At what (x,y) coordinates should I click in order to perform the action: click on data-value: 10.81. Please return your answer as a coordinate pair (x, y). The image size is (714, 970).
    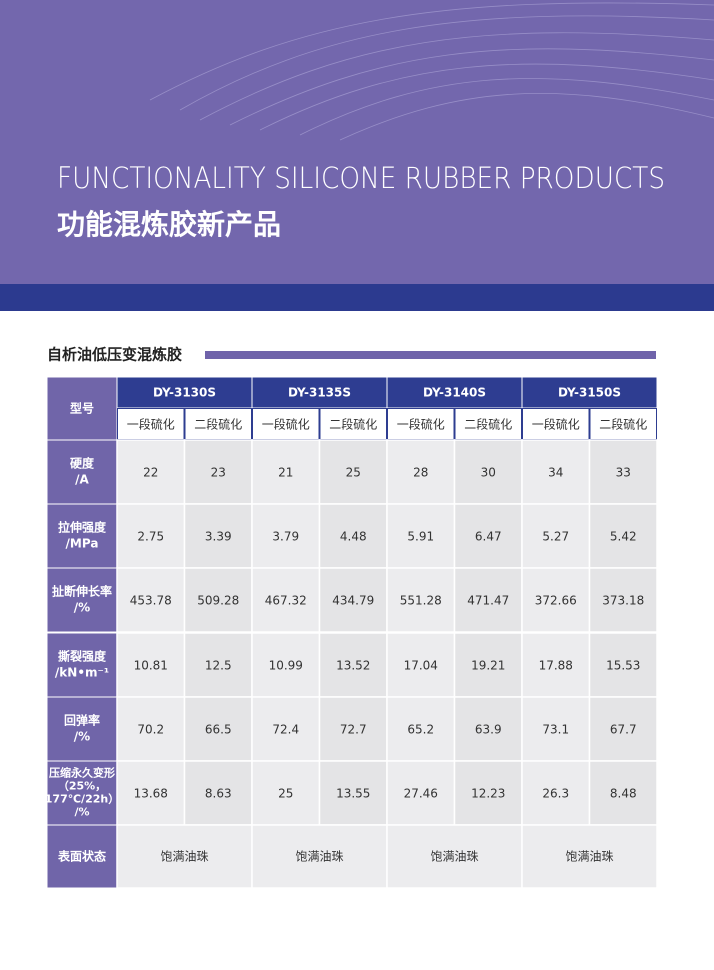
    Looking at the image, I should click on (151, 666).